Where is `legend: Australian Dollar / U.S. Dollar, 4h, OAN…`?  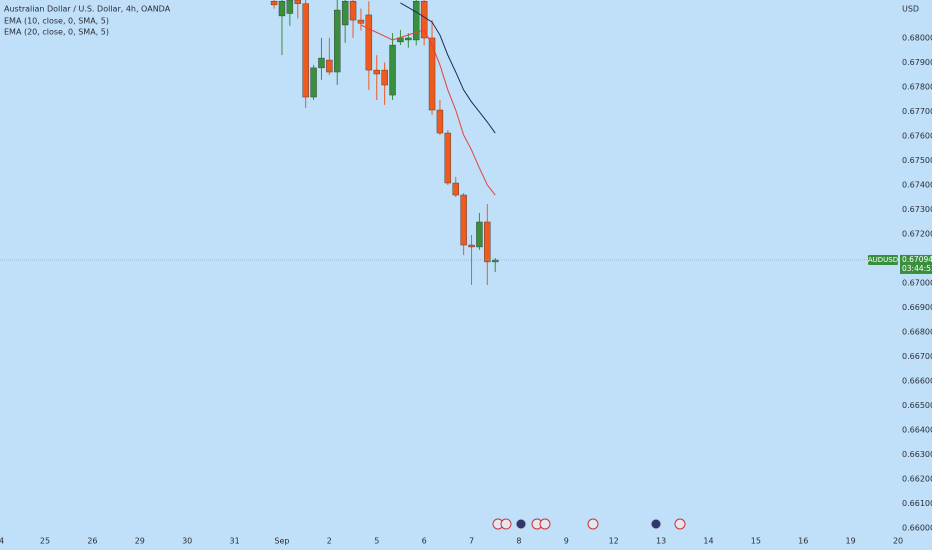
legend: Australian Dollar / U.S. Dollar, 4h, OAN… is located at coordinates (87, 21).